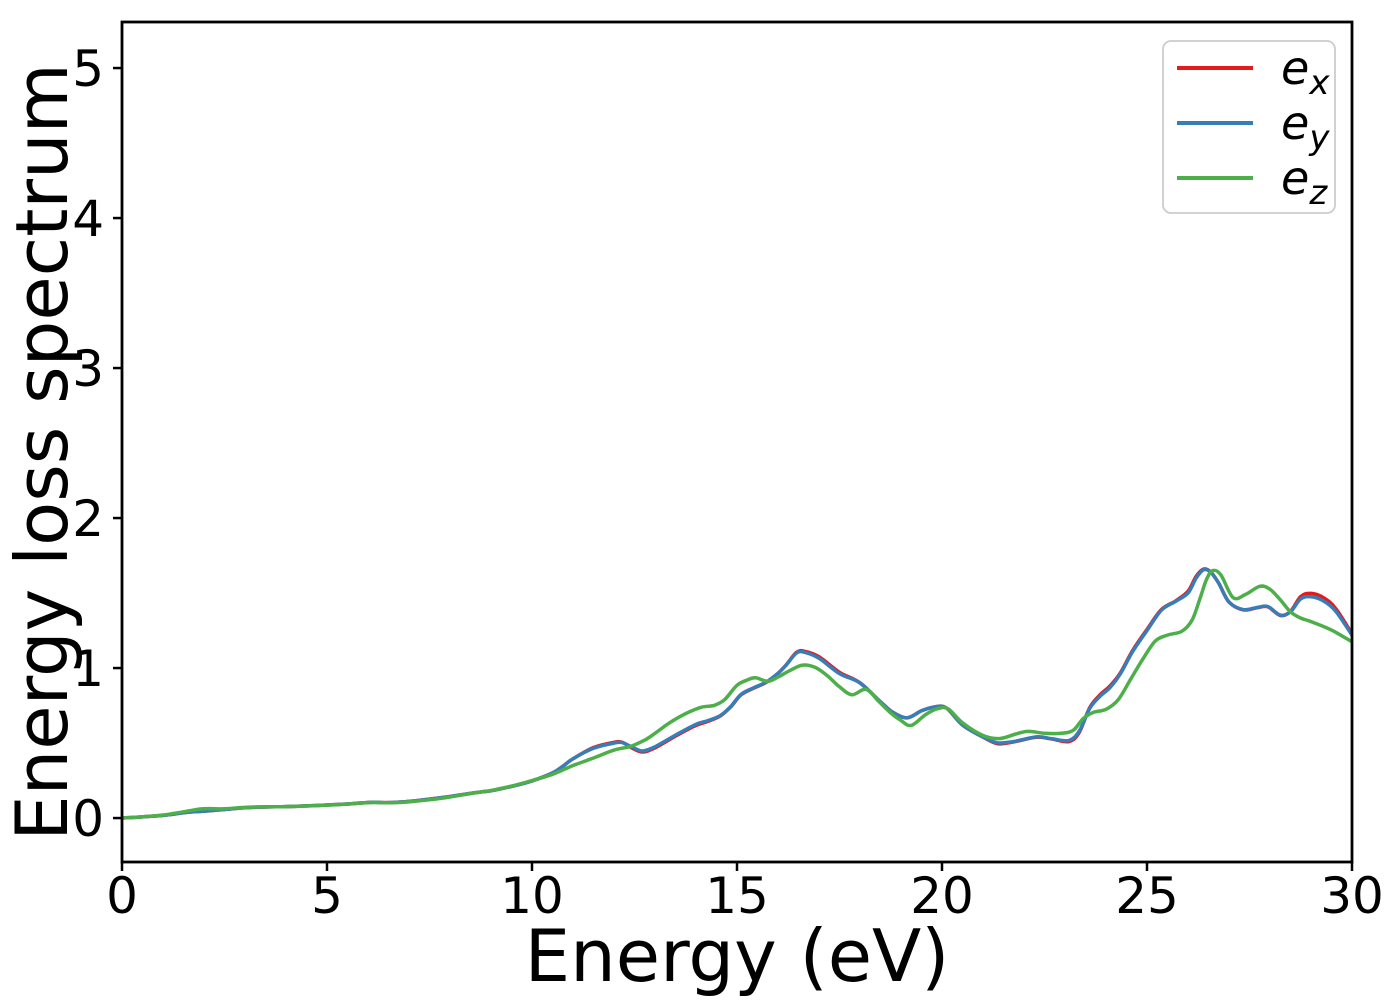  I want to click on y-axis-label: Energy loss spectrum, so click(42, 452).